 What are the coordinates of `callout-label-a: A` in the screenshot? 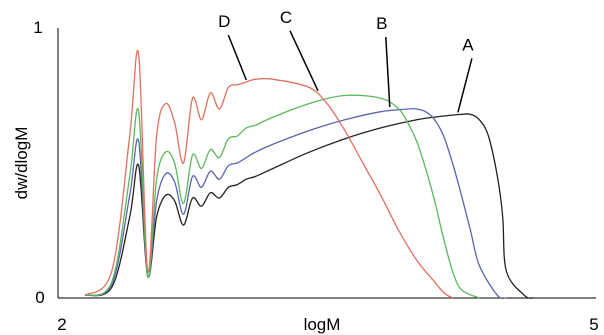 It's located at (468, 44).